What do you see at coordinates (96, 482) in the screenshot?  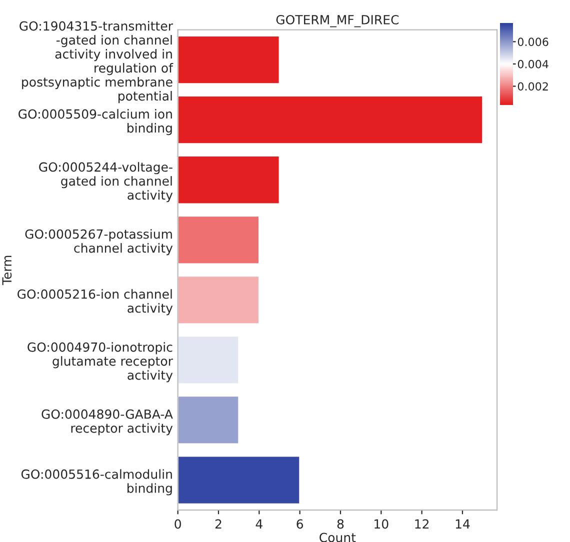 I see `y-tick-label: GO:0005516-calmodulin binding` at bounding box center [96, 482].